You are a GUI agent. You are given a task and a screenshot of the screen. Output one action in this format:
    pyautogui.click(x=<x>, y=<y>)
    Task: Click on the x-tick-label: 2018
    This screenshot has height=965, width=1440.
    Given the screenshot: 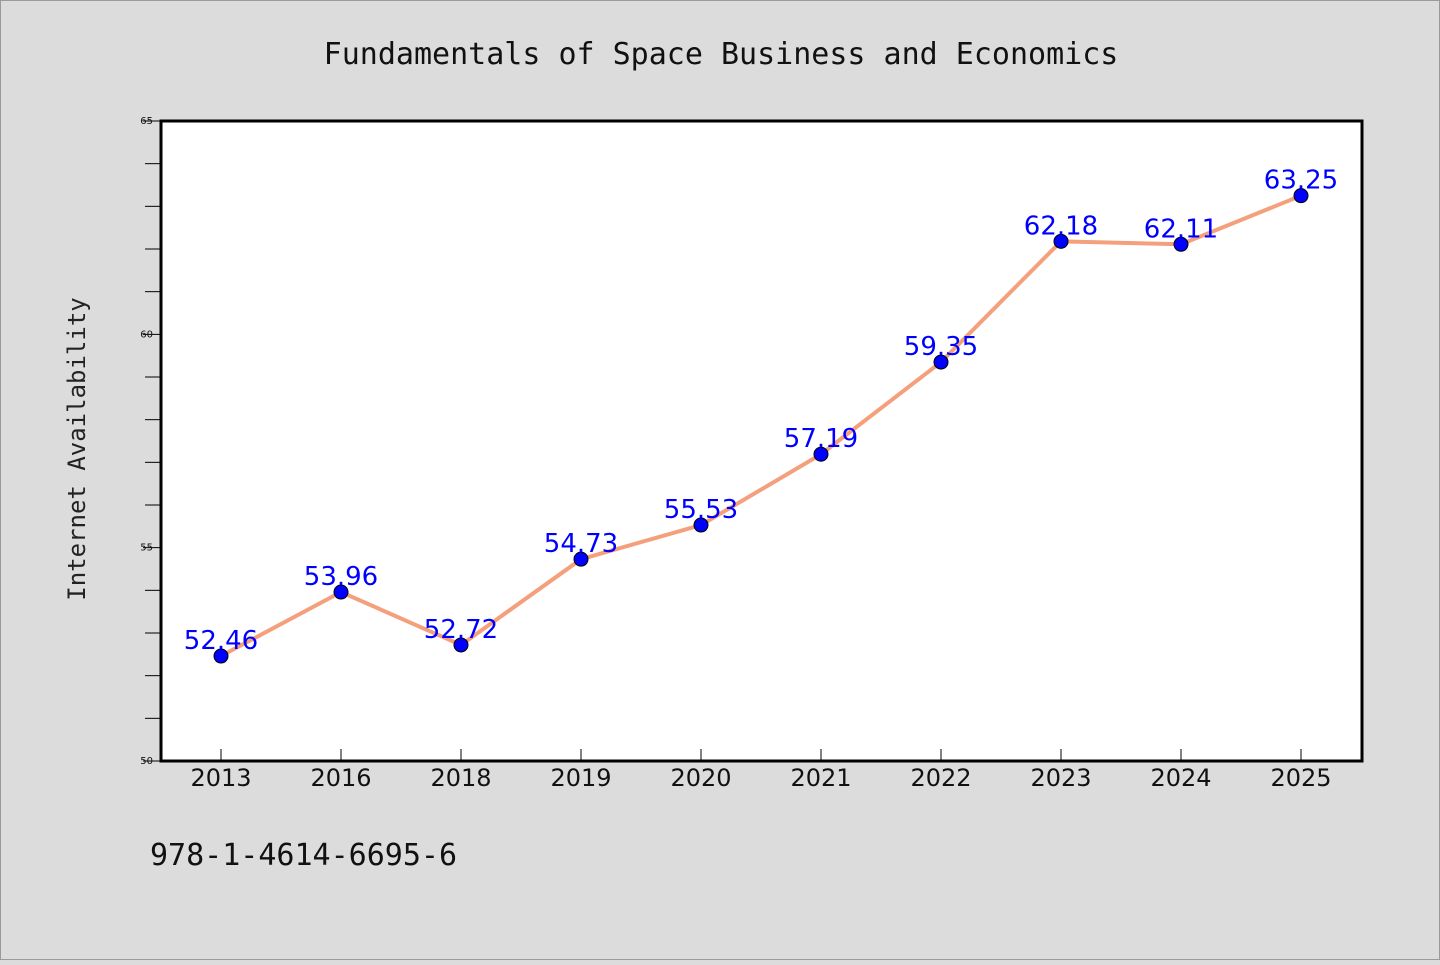 What is the action you would take?
    pyautogui.click(x=460, y=778)
    